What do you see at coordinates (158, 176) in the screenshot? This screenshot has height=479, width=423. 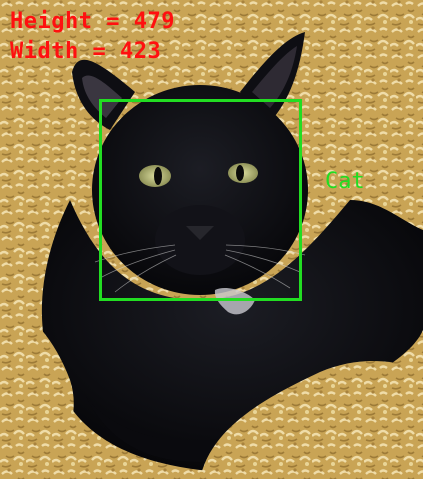 I see `cat-left-pupil` at bounding box center [158, 176].